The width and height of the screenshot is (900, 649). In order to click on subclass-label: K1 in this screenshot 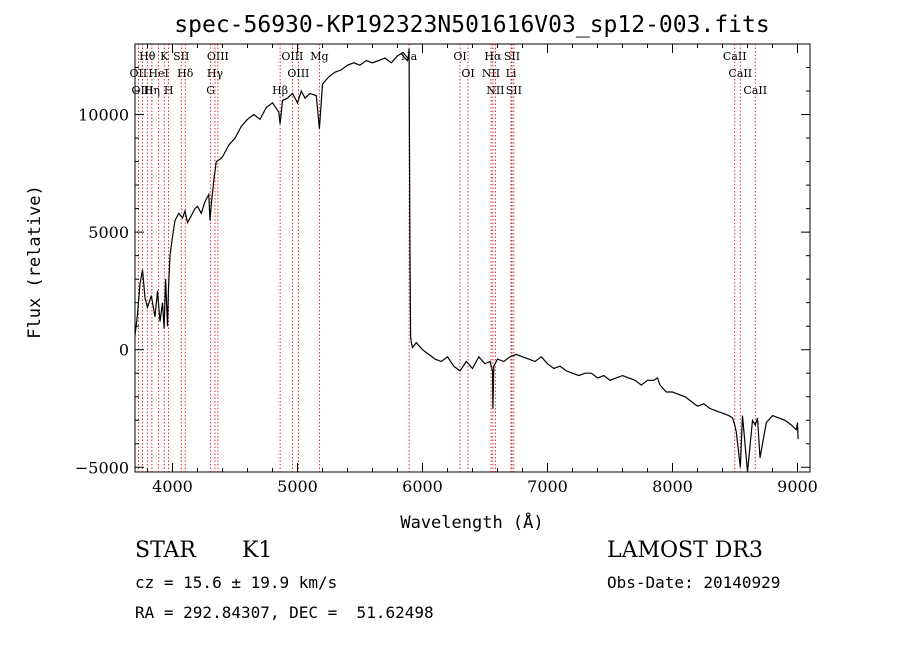, I will do `click(257, 550)`.